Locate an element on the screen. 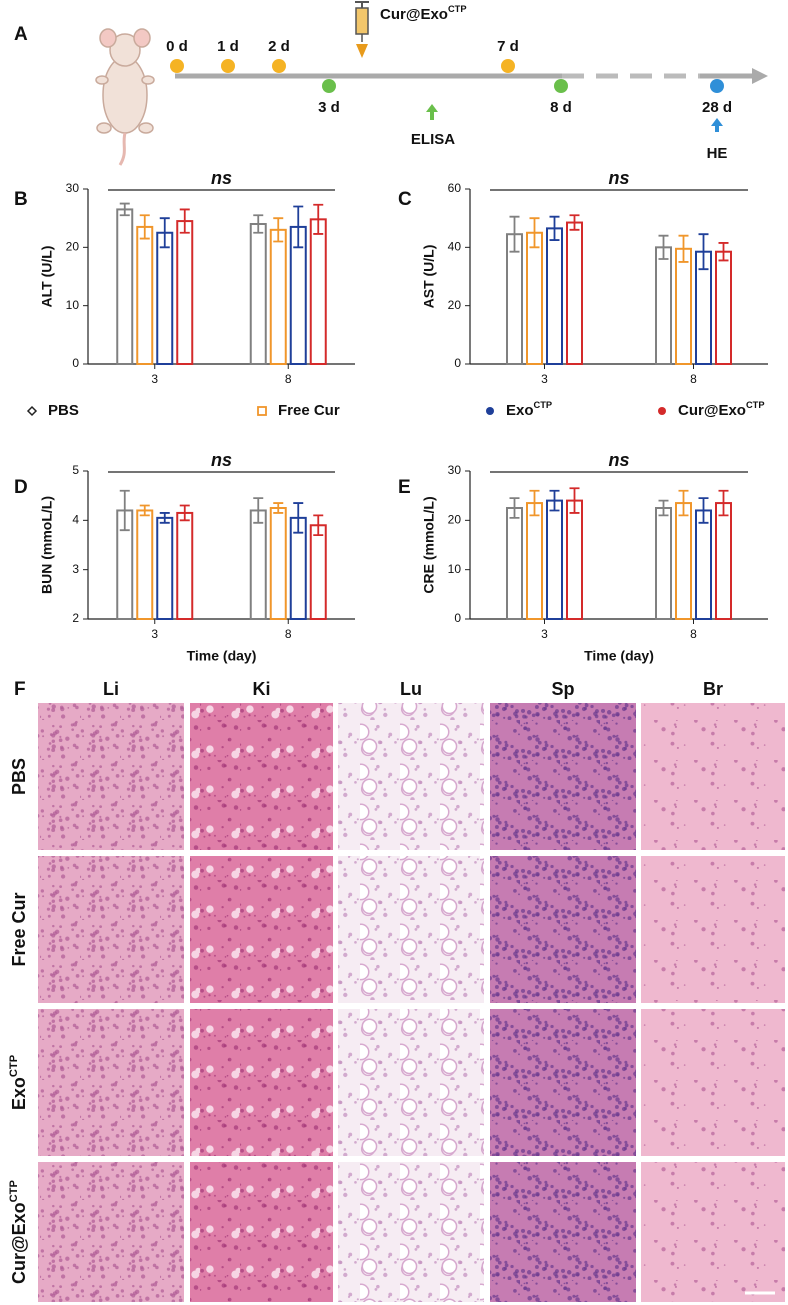 The image size is (788, 1305). legend-label-main: Cur@Exo is located at coordinates (712, 410).